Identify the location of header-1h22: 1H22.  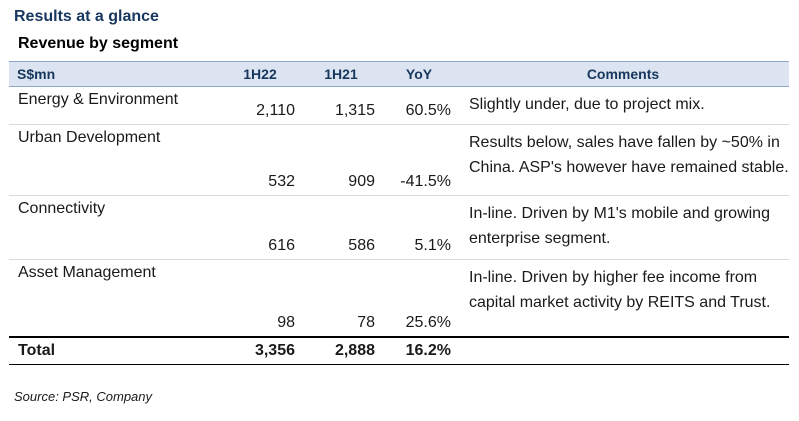
(260, 74).